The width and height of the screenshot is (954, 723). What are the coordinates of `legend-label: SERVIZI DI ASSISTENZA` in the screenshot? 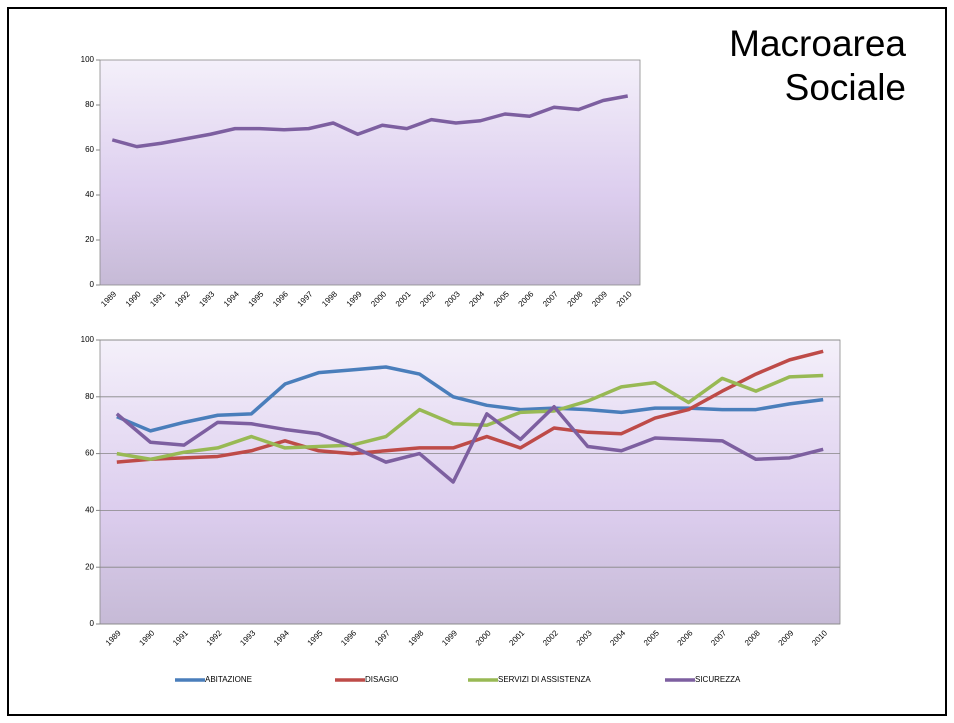 It's located at (544, 679).